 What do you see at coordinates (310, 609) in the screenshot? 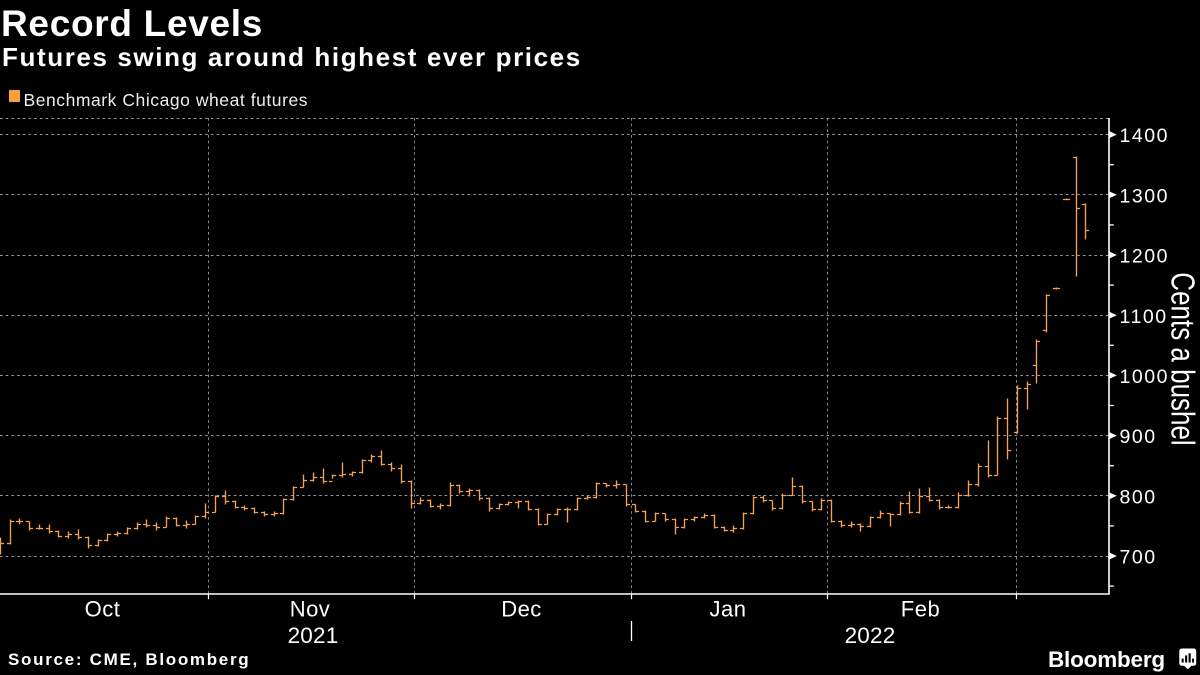
I see `svg-text: Nov` at bounding box center [310, 609].